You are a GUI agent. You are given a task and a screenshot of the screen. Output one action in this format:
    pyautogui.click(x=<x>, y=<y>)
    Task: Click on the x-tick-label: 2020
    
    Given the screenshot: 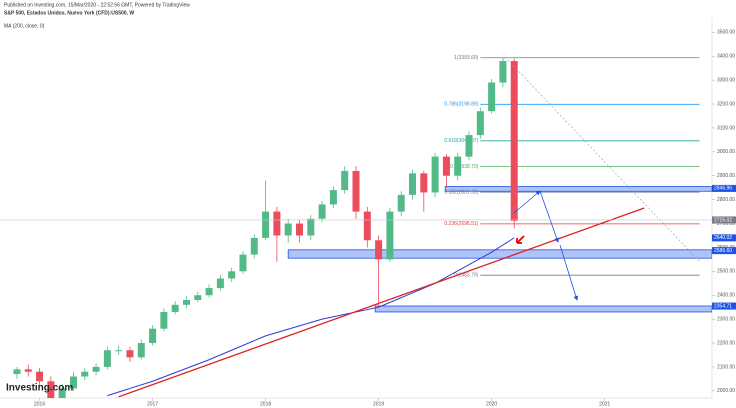 What is the action you would take?
    pyautogui.click(x=491, y=404)
    